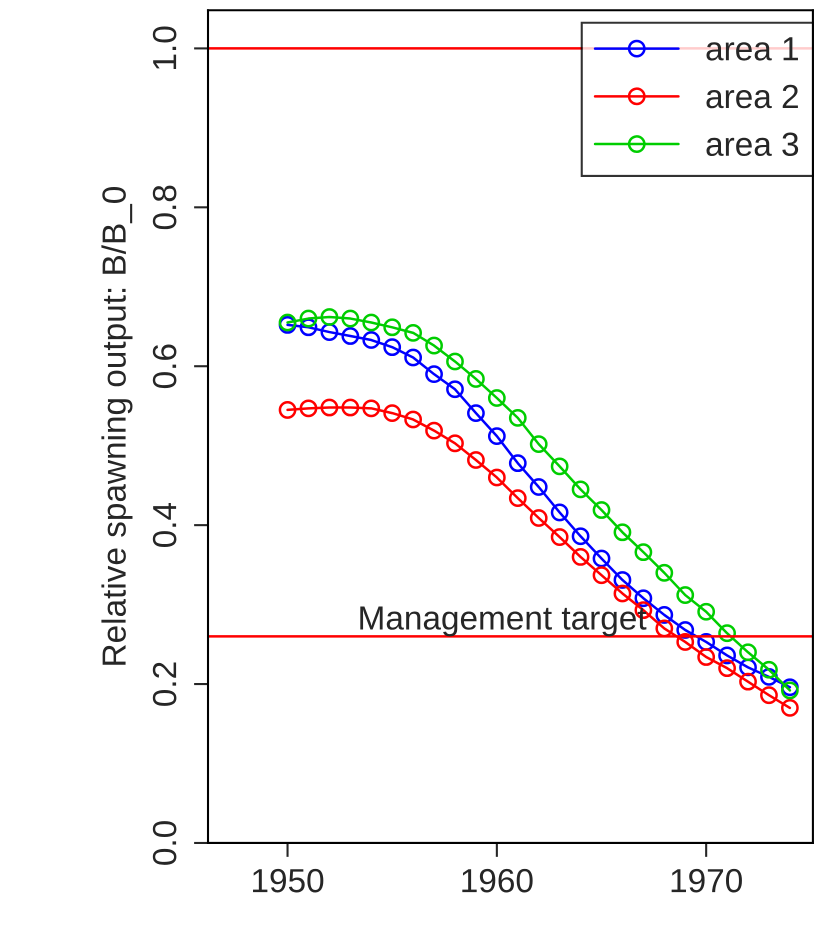  Describe the element at coordinates (752, 96) in the screenshot. I see `legend-label: area 2` at that location.